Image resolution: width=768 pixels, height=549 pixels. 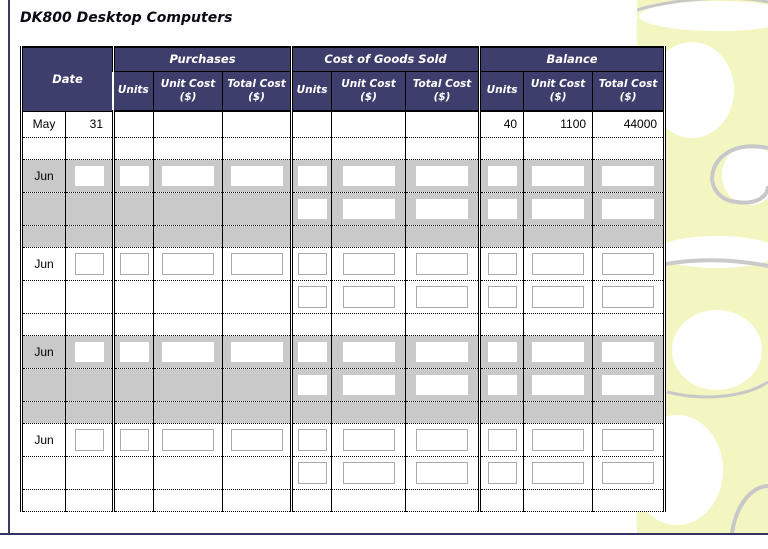 I want to click on page-title: DK800 Desktop Computers, so click(x=126, y=18).